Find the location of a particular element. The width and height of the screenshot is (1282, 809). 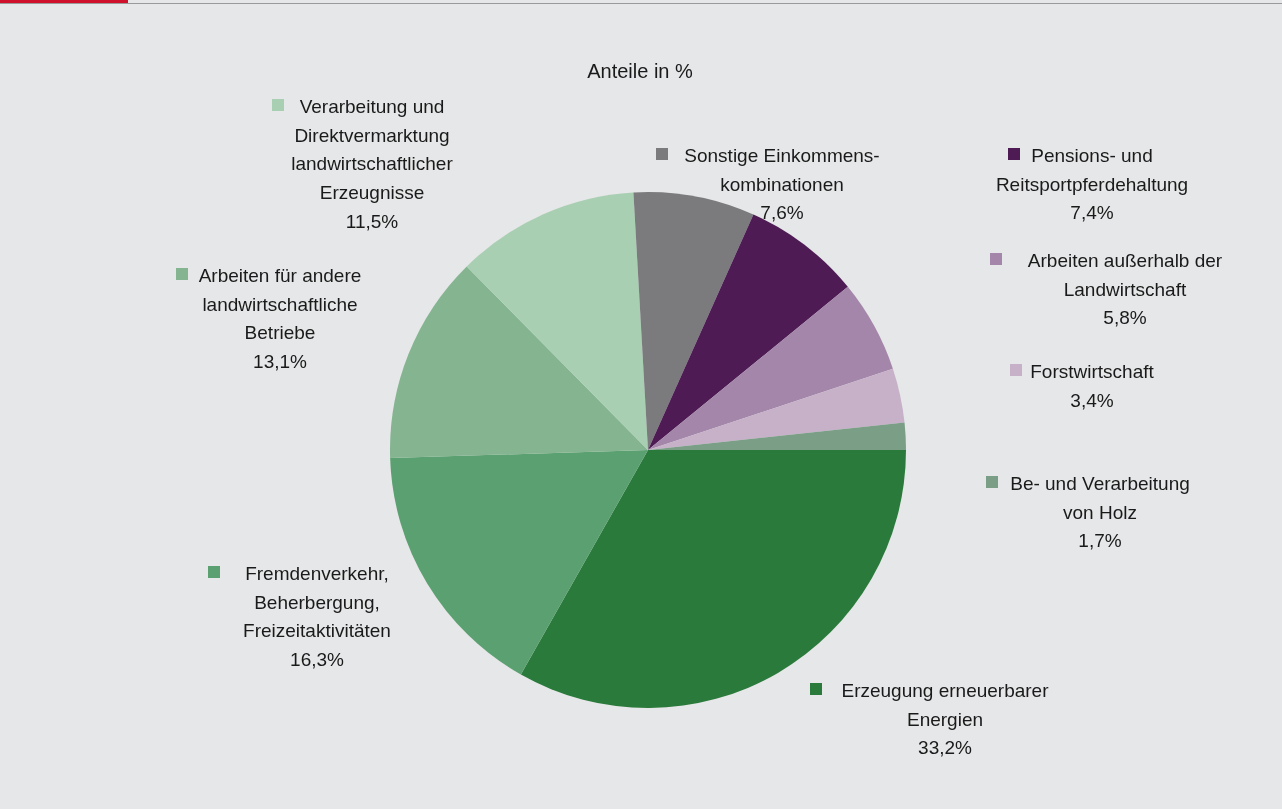

legend-label: Be- und Verarbeitung von Holz is located at coordinates (1100, 498).